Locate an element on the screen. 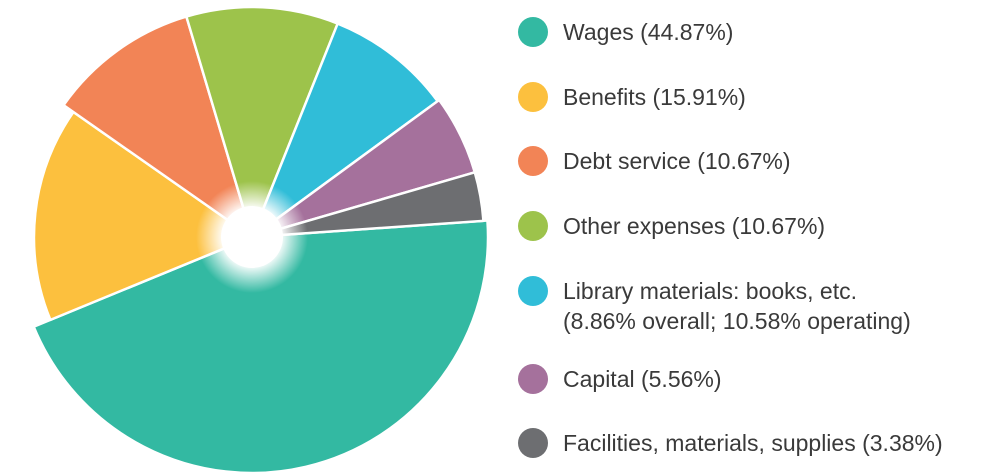  legend-label-capital: Capital (5.56%) is located at coordinates (642, 379).